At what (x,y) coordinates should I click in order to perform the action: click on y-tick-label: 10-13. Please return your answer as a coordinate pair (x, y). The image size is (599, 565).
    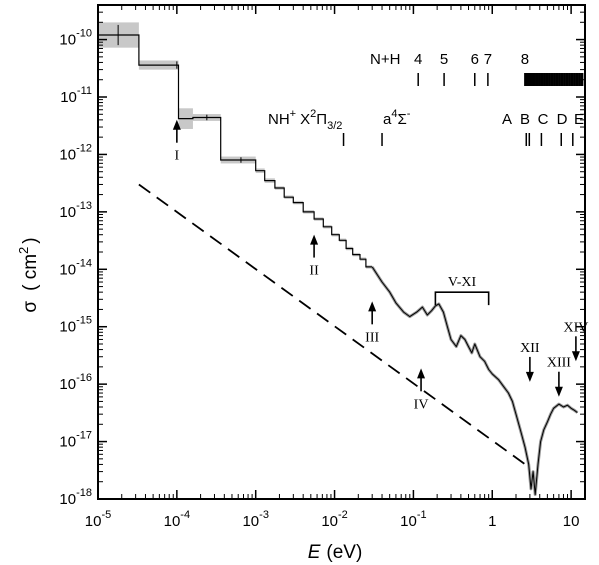
    Looking at the image, I should click on (75, 210).